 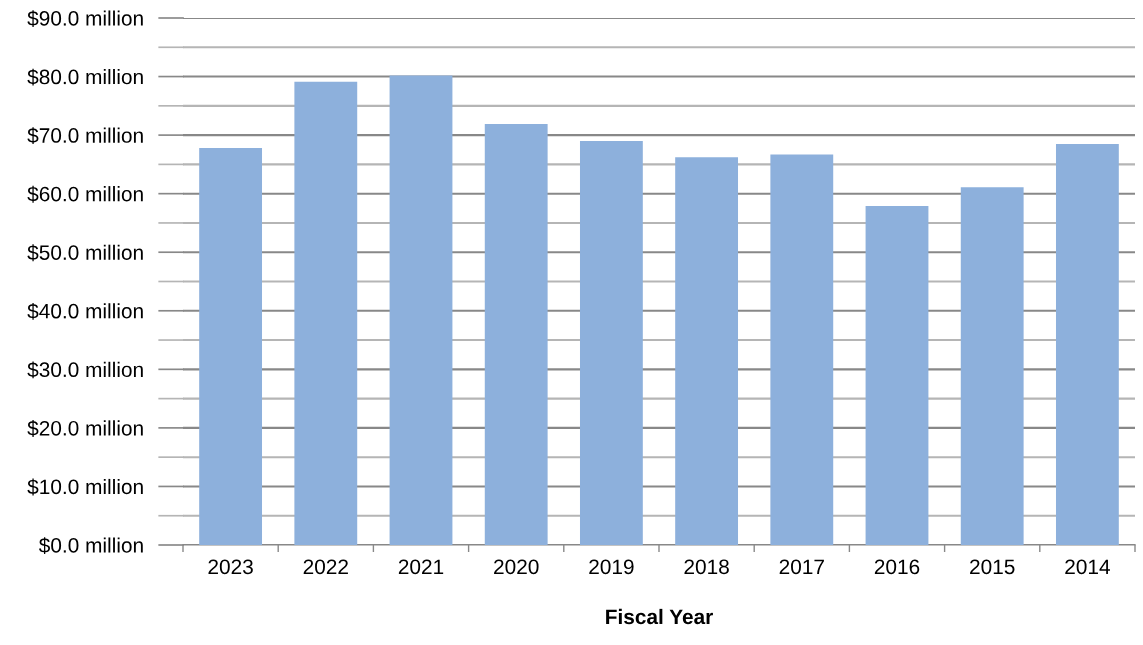 What do you see at coordinates (90, 545) in the screenshot?
I see `y-tick-label: $0.0 million` at bounding box center [90, 545].